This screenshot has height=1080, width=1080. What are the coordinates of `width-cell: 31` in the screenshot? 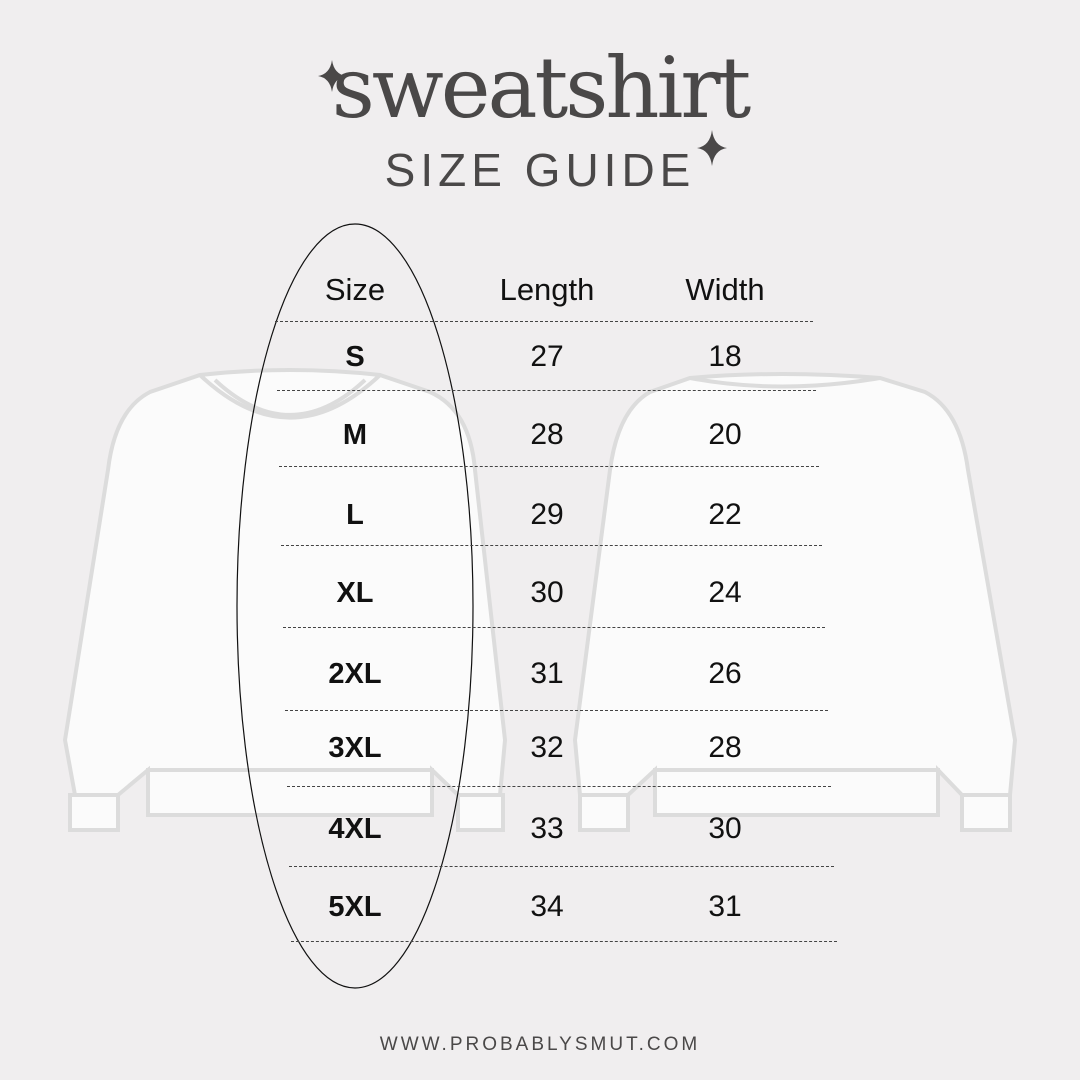 It's located at (725, 906).